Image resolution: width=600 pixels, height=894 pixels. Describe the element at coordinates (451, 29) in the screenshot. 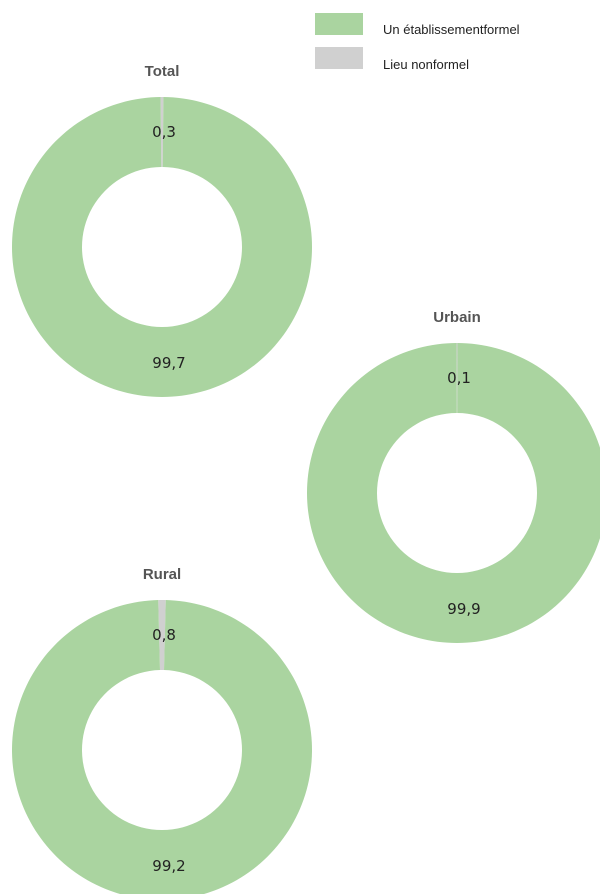

I see `legend-label-1: Un établissementformel` at that location.